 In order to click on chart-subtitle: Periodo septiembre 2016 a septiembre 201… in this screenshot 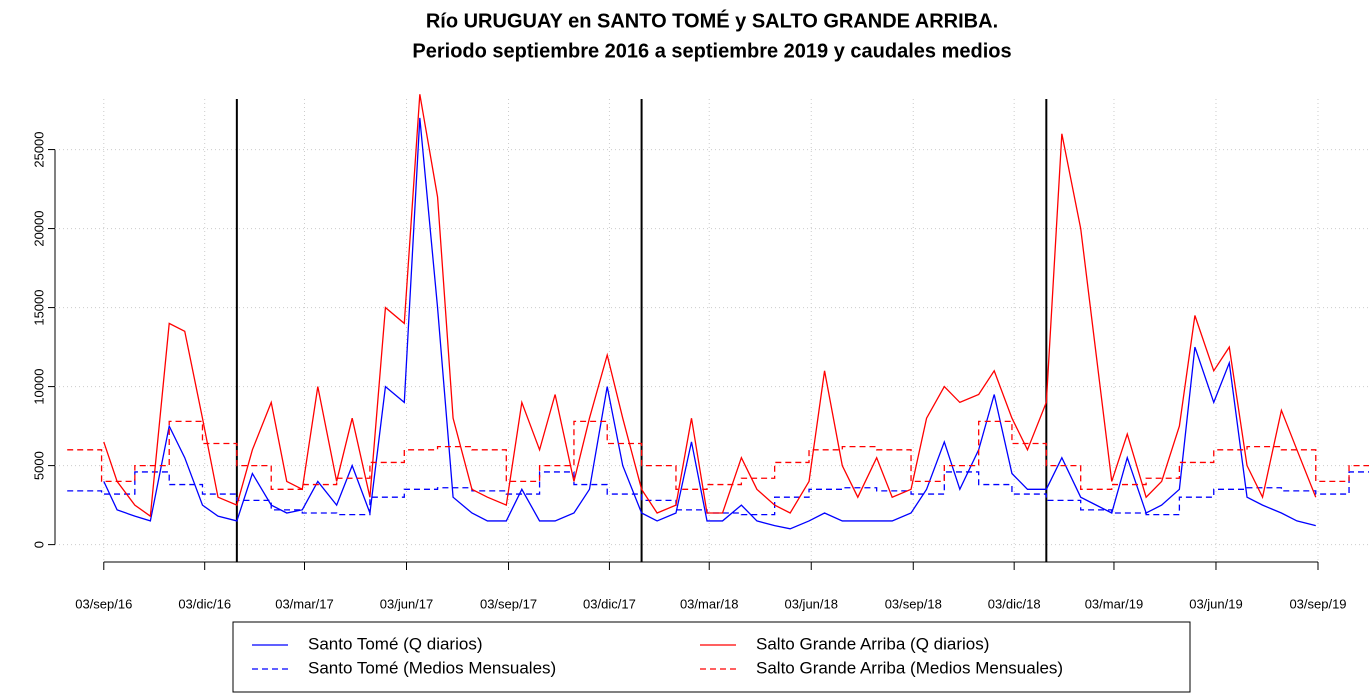, I will do `click(711, 51)`.